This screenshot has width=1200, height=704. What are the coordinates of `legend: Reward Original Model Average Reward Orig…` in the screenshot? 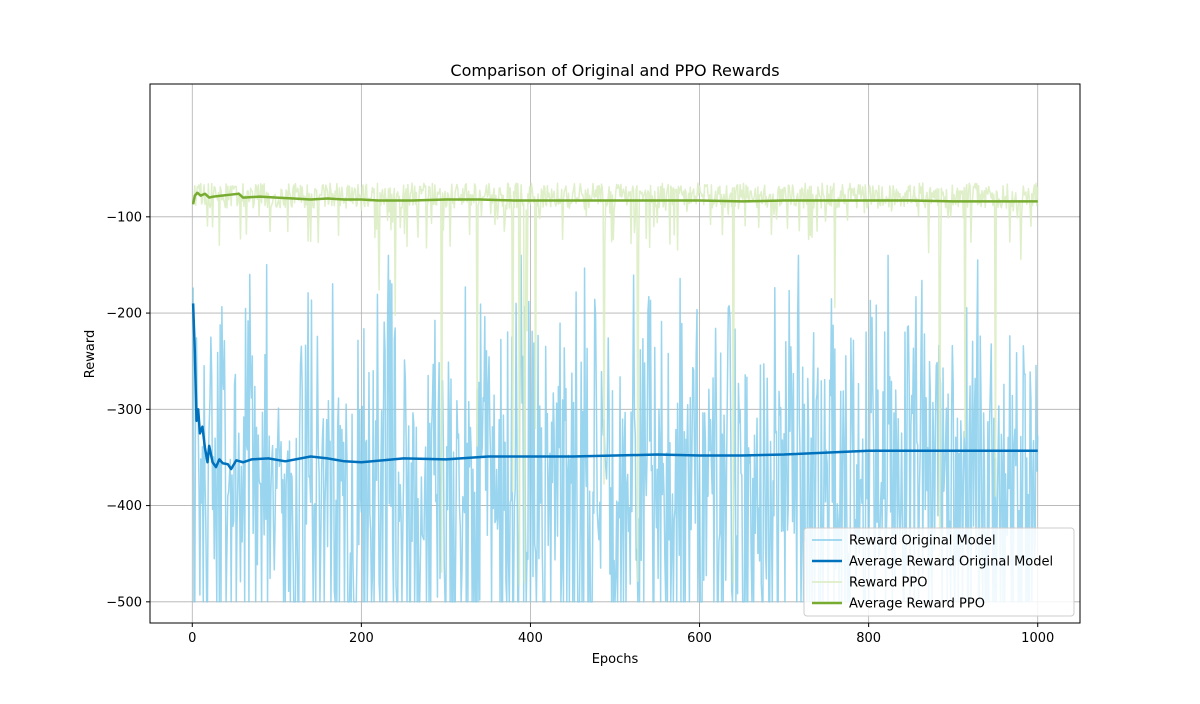 It's located at (939, 572).